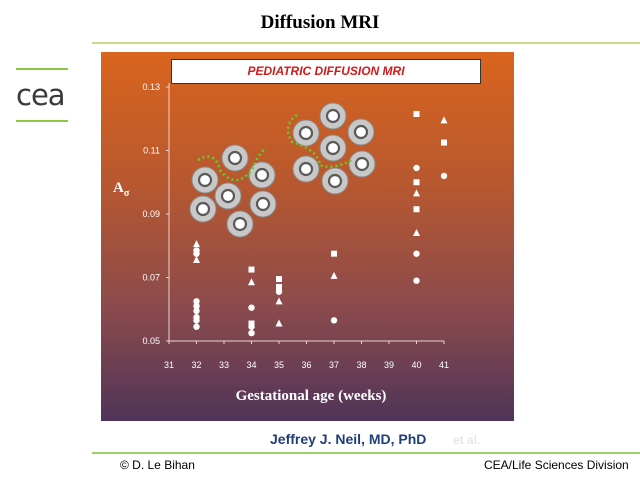 The width and height of the screenshot is (640, 480). Describe the element at coordinates (42, 121) in the screenshot. I see `logo-bottom-bar` at that location.